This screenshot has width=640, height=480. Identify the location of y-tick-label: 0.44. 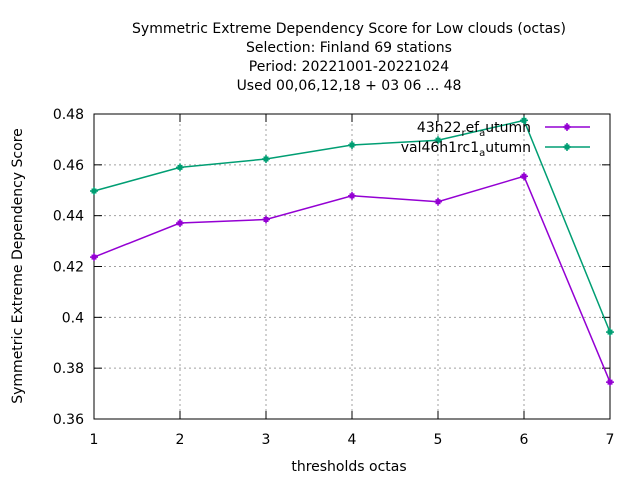
(68, 217).